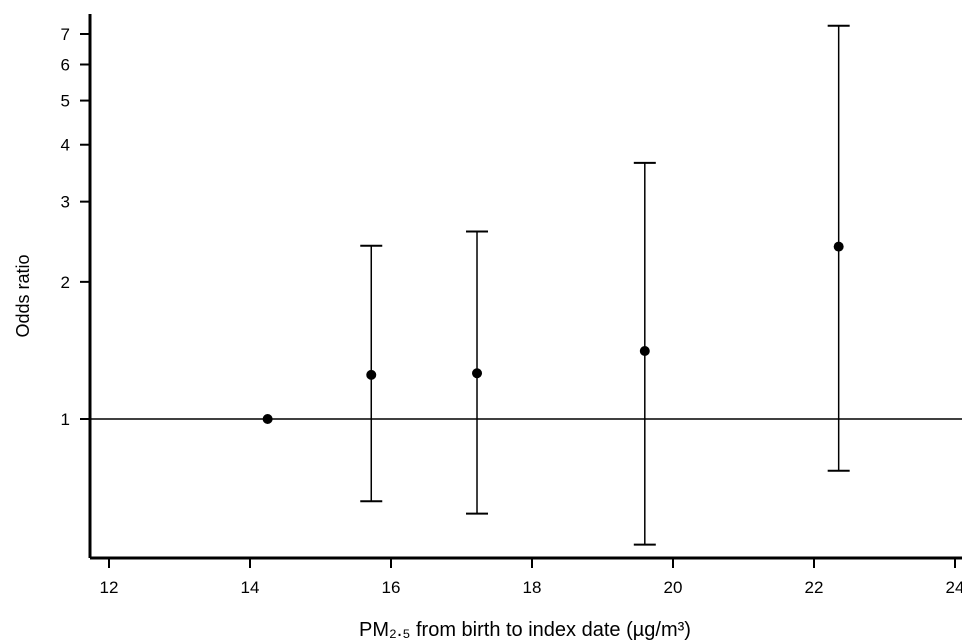 The width and height of the screenshot is (962, 641). Describe the element at coordinates (532, 587) in the screenshot. I see `x-tick-label: 18` at that location.